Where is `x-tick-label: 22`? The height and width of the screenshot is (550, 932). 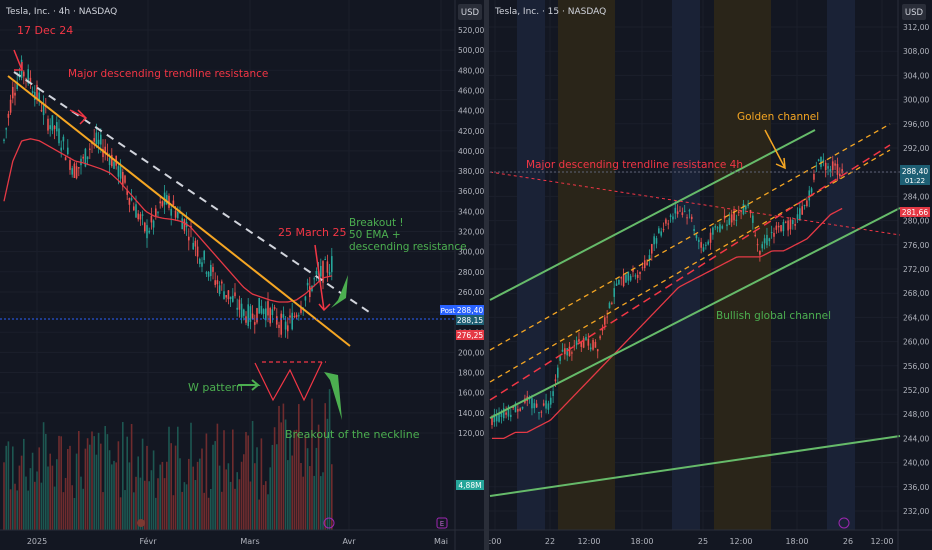
x-tick-label: 22 is located at coordinates (550, 541).